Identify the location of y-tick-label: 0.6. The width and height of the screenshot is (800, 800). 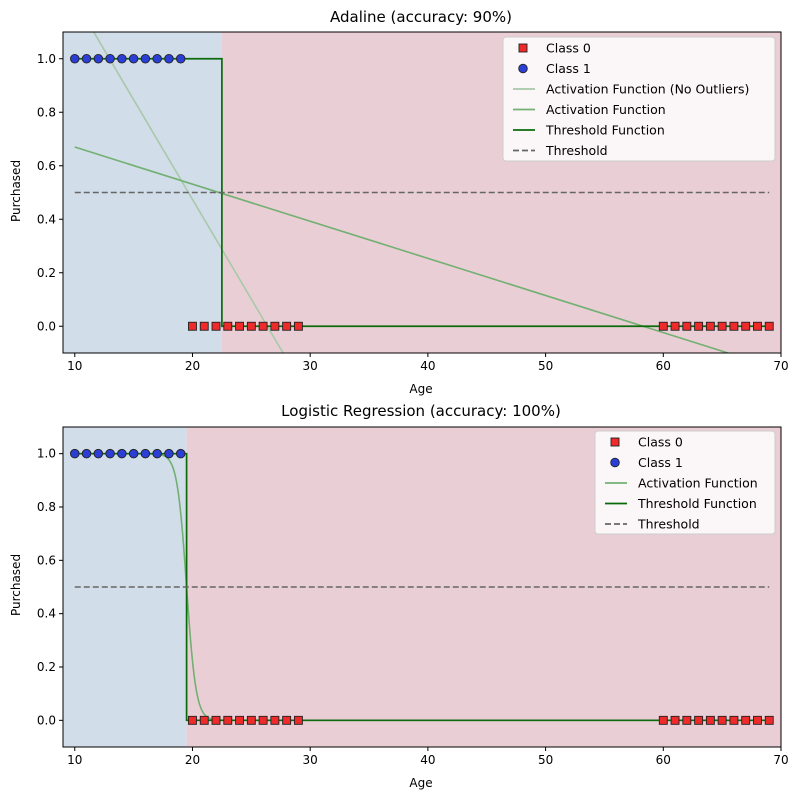
(46, 560).